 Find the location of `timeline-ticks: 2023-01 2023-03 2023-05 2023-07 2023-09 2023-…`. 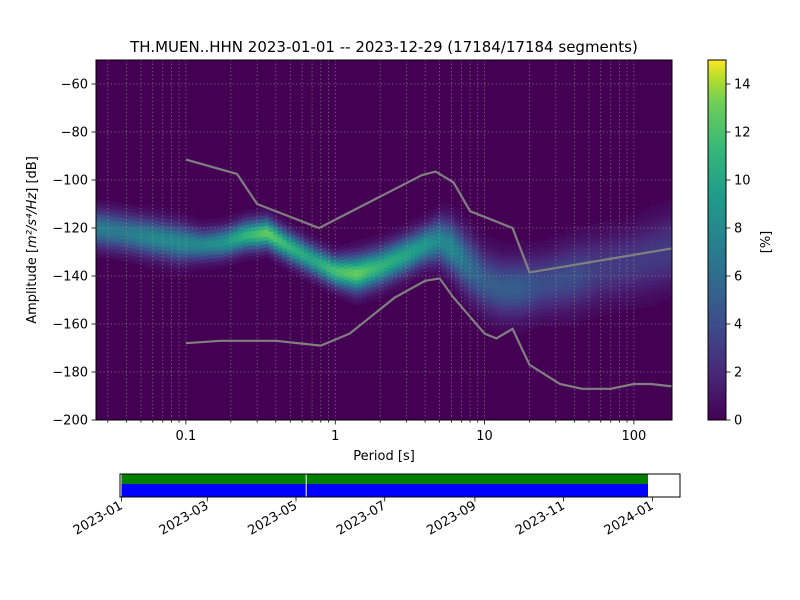

timeline-ticks: 2023-01 2023-03 2023-05 2023-07 2023-09 2023-… is located at coordinates (363, 518).